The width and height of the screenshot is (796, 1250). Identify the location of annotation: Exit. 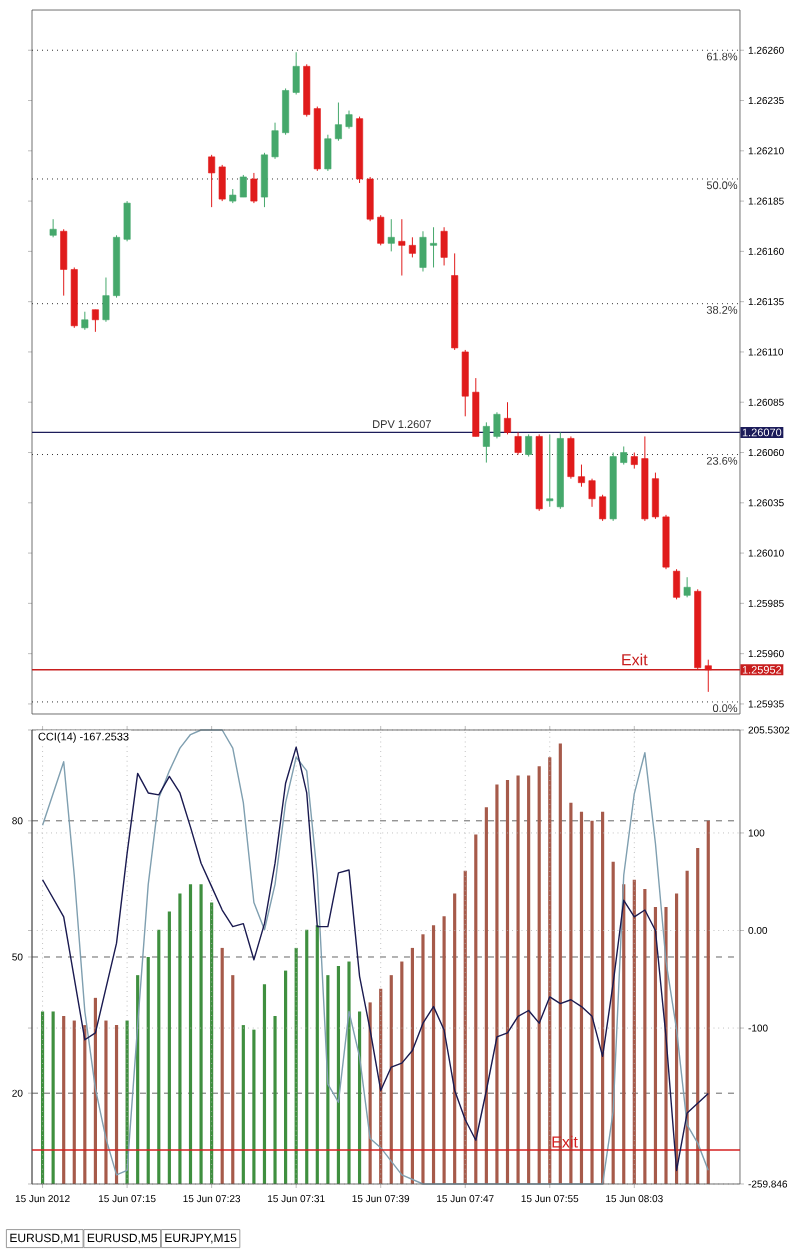
(635, 659).